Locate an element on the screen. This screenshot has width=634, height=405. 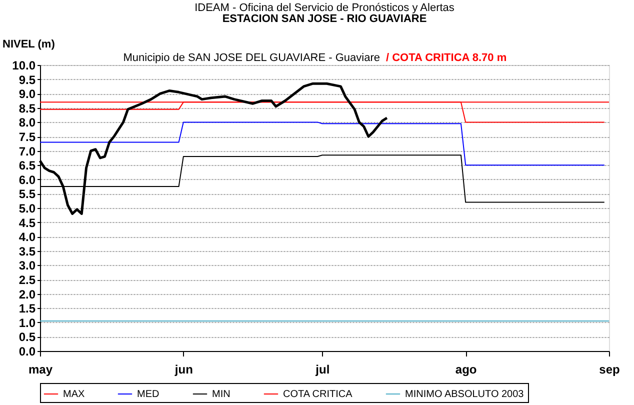
y-tick-label: 5.0 is located at coordinates (27, 209).